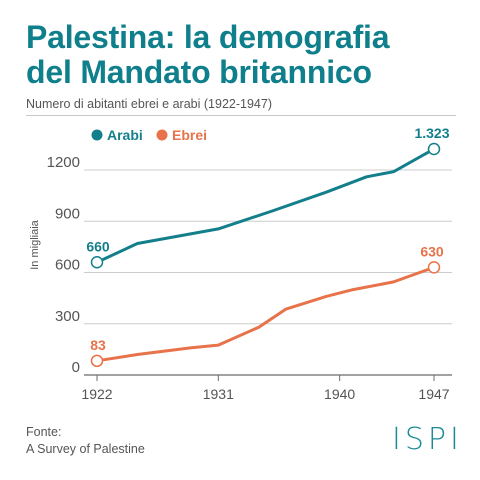 The image size is (480, 480). Describe the element at coordinates (76, 367) in the screenshot. I see `y-tick-label: 0` at that location.